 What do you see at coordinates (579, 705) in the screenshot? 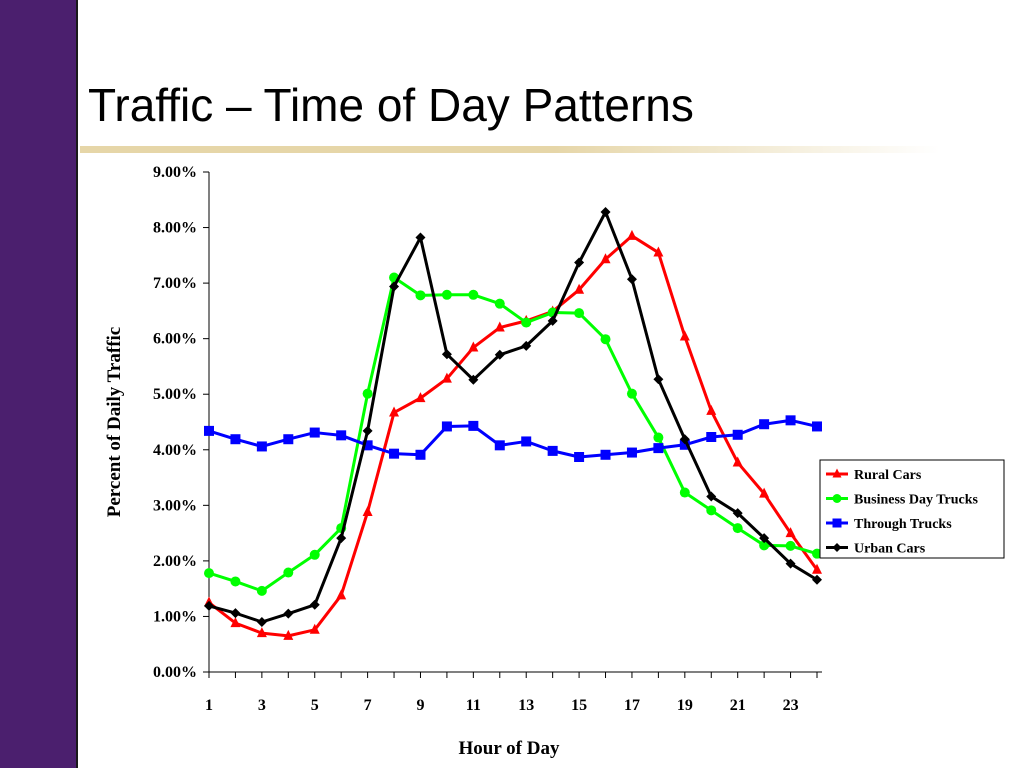
I see `x-tick-label: 15` at bounding box center [579, 705].